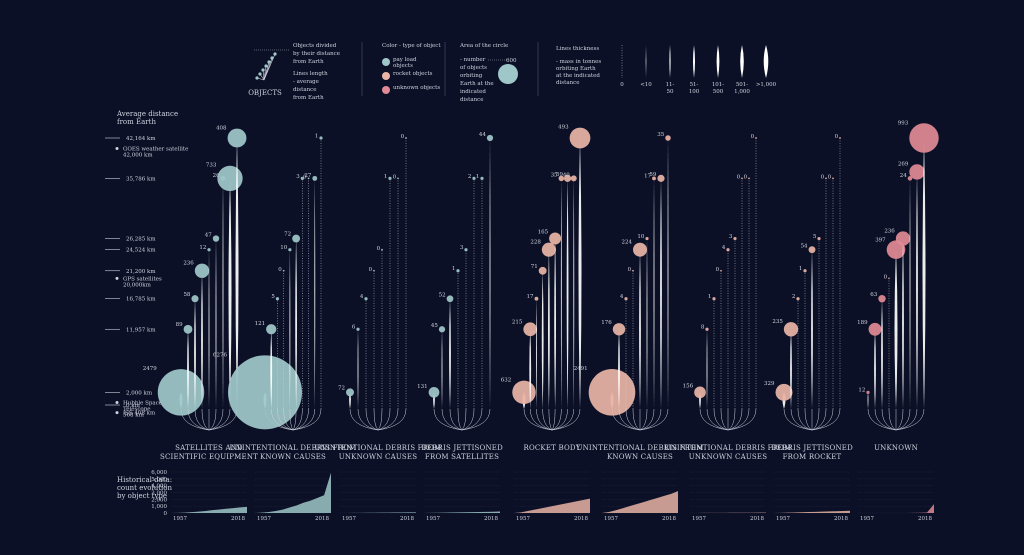 The height and width of the screenshot is (555, 1024). What do you see at coordinates (413, 74) in the screenshot?
I see `legend-color-label: rocket objects` at bounding box center [413, 74].